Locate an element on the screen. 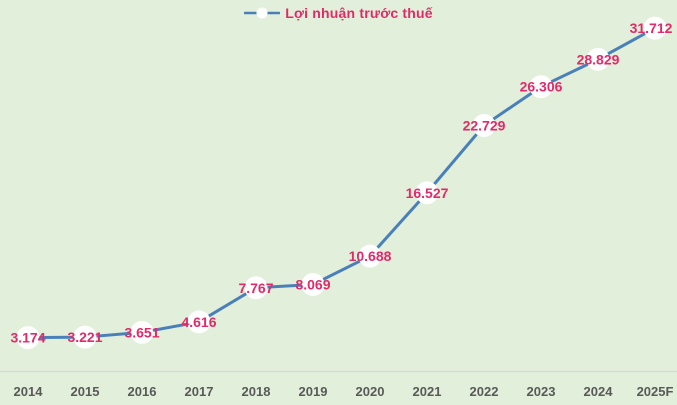 The width and height of the screenshot is (677, 405). data-point-marker-2016 is located at coordinates (142, 332).